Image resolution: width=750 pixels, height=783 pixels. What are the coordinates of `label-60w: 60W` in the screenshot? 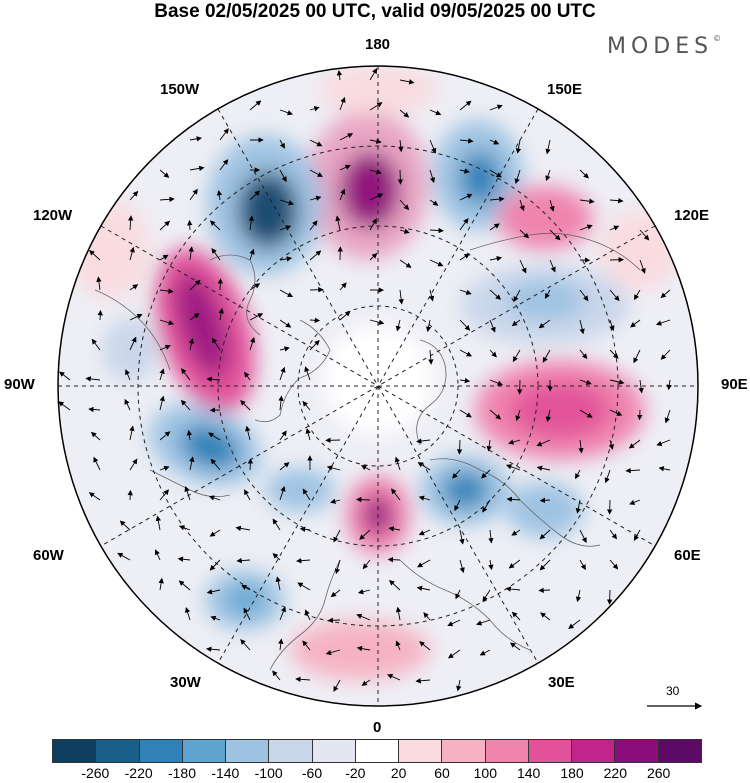 It's located at (48, 555).